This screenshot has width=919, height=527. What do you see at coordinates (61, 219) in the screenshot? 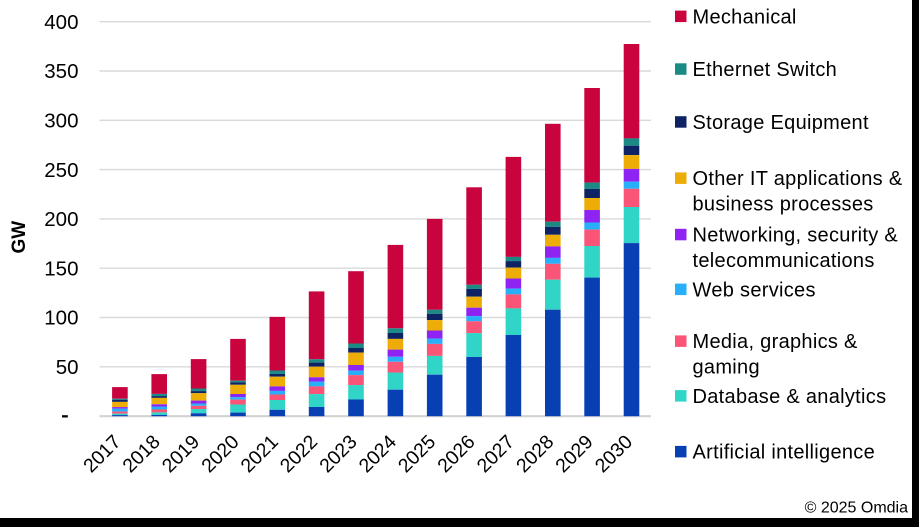
I see `svg-text: 200` at bounding box center [61, 219].